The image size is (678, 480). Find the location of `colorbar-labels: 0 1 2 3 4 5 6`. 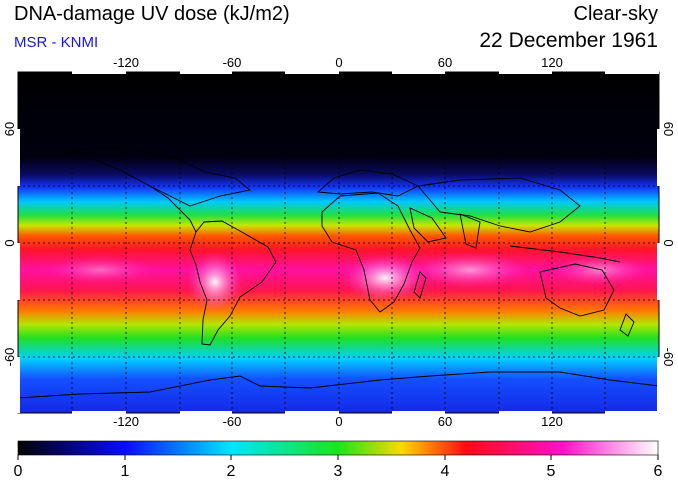

colorbar-labels: 0 1 2 3 4 5 6 is located at coordinates (338, 471).